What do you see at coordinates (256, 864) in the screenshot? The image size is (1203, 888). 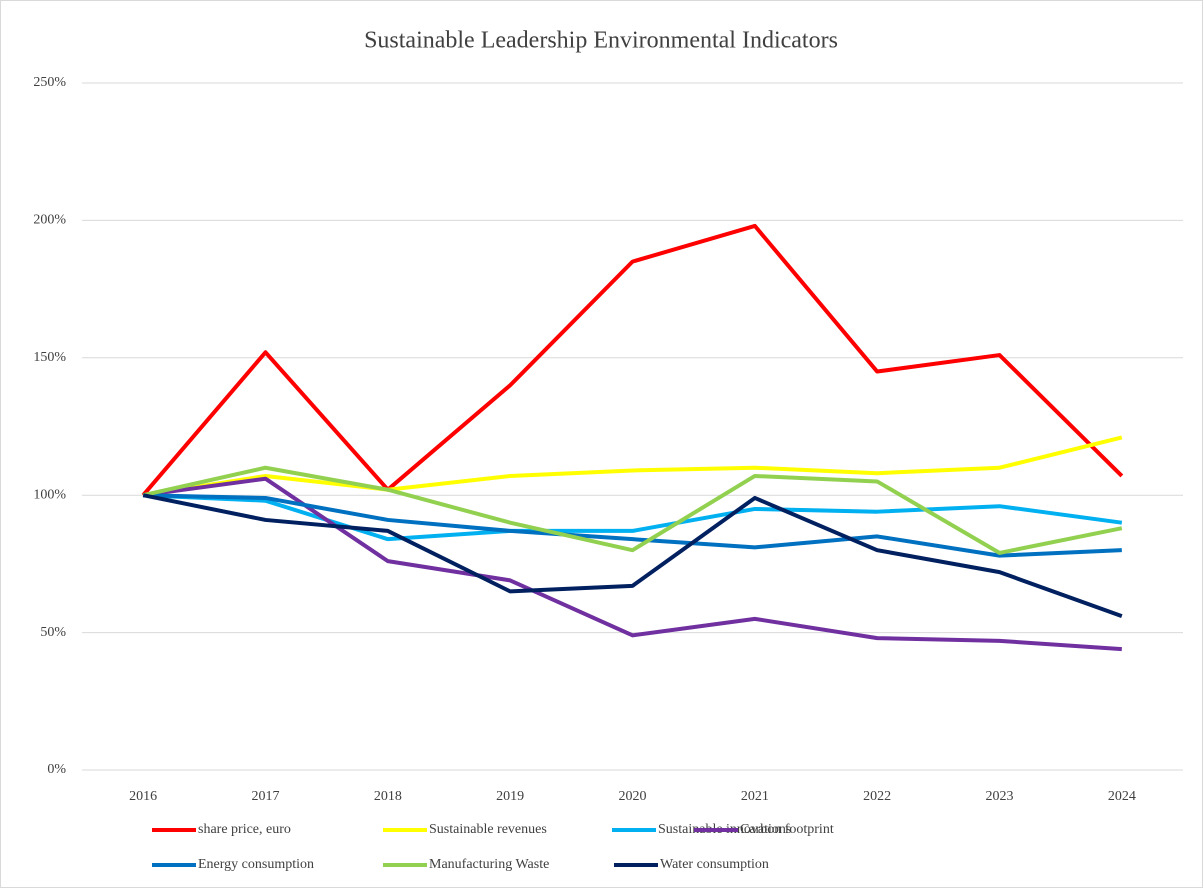 I see `legend-label: Energy consumption` at bounding box center [256, 864].